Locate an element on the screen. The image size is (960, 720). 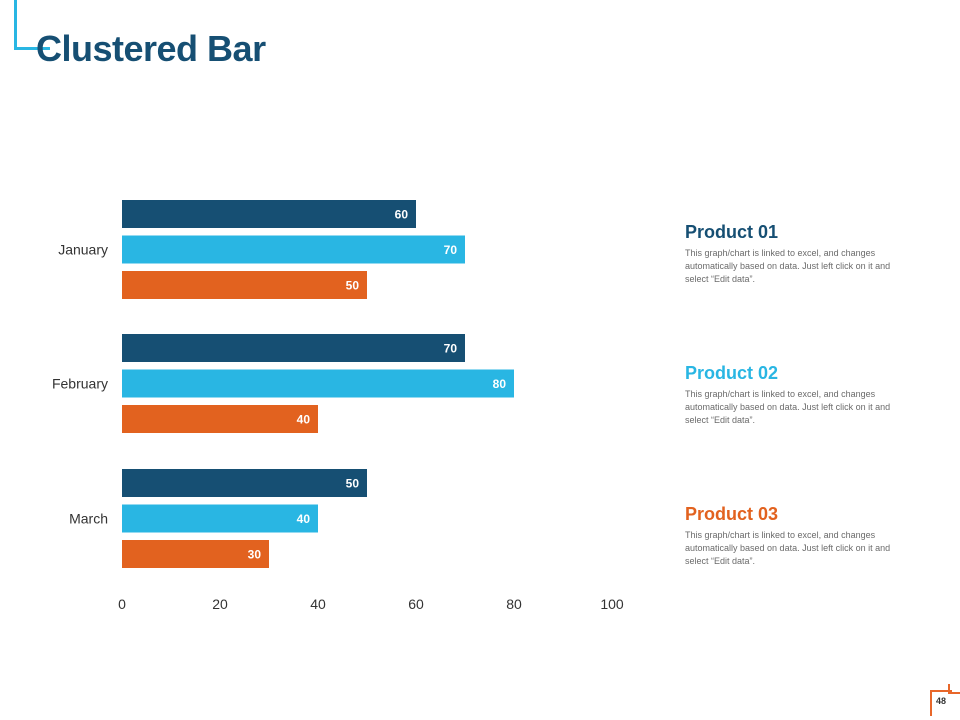
x-tick-label-0: 0 is located at coordinates (122, 604).